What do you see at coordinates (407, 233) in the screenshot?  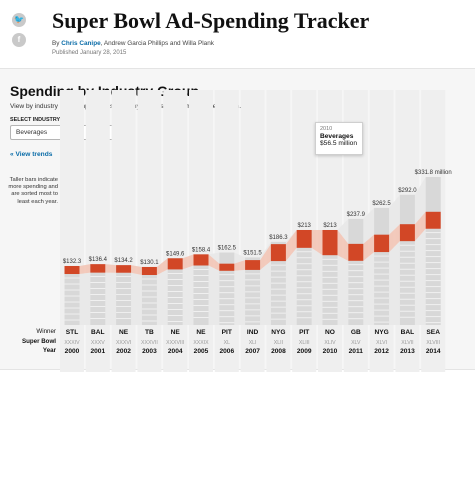 I see `bar-highlight-2013` at bounding box center [407, 233].